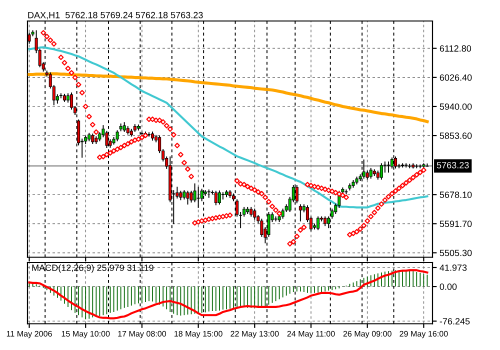 Image resolution: width=500 pixels, height=350 pixels. What do you see at coordinates (86, 334) in the screenshot?
I see `x-tick-label: 15 May 10:00` at bounding box center [86, 334].